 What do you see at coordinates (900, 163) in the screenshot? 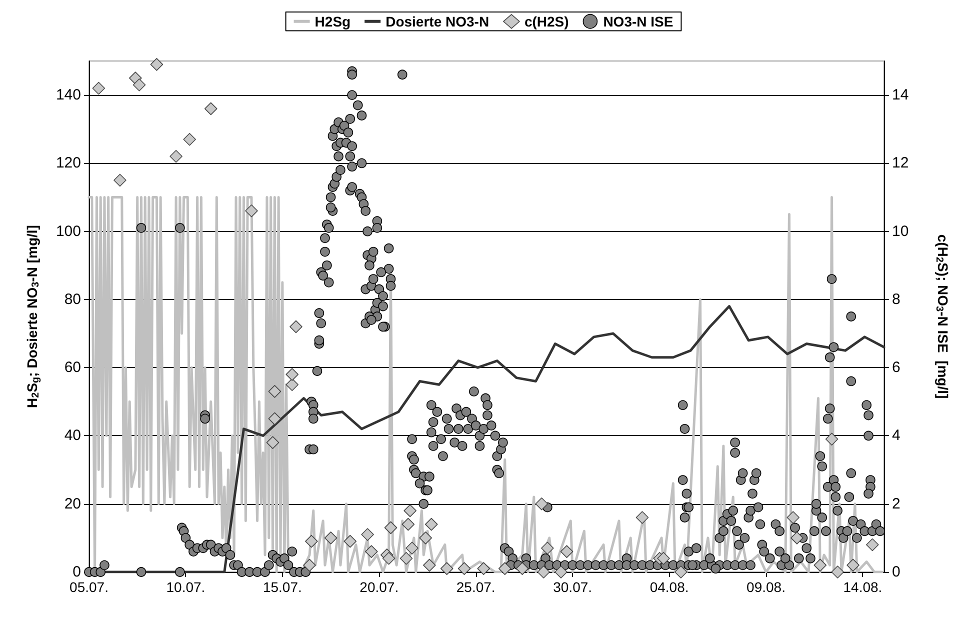
I see `y2-tick-label: 12` at bounding box center [900, 163].